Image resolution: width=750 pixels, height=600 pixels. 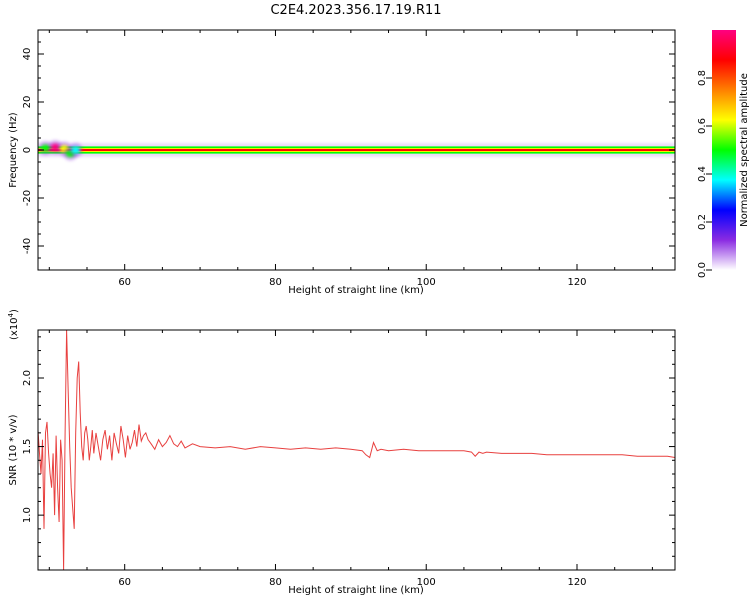 What do you see at coordinates (702, 222) in the screenshot?
I see `colorbar-tick-label: 0.2` at bounding box center [702, 222].